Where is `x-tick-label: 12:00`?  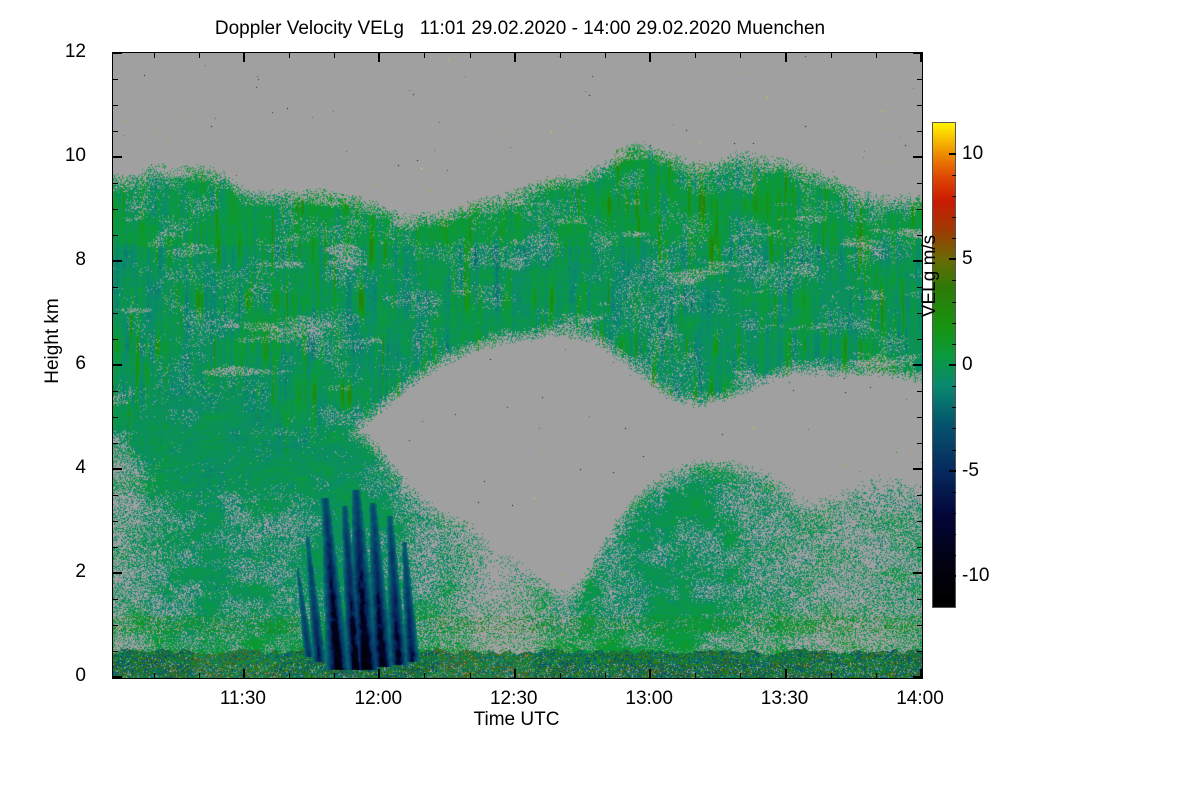 x-tick-label: 12:00 is located at coordinates (378, 698).